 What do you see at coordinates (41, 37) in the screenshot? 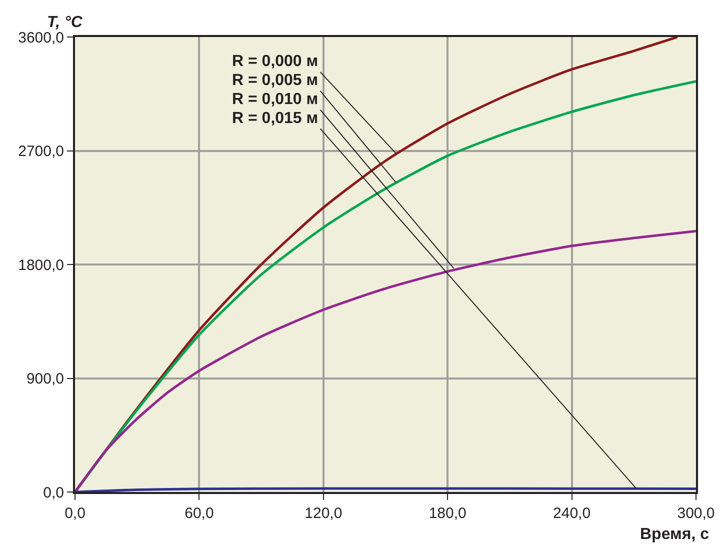
I see `y-tick-label: 3600,0` at bounding box center [41, 37].